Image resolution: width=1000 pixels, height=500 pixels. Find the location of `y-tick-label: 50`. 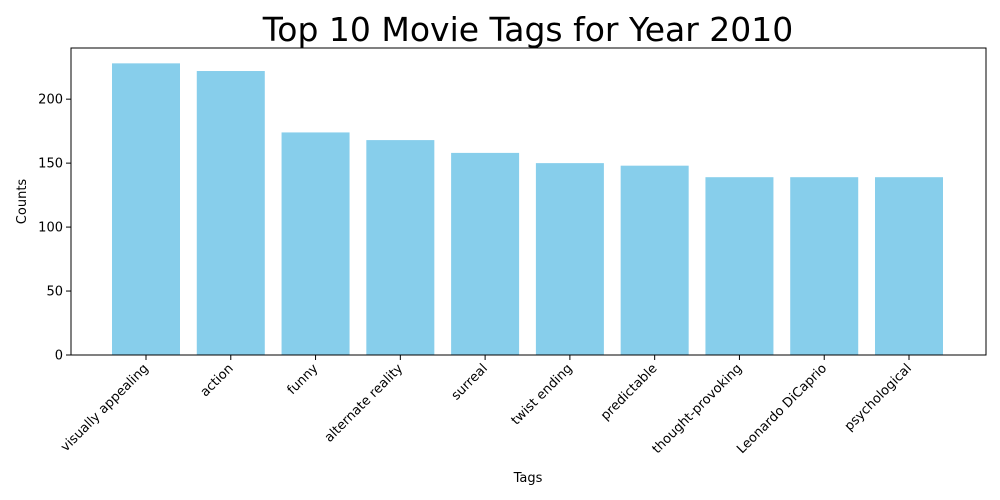

y-tick-label: 50 is located at coordinates (54, 292).